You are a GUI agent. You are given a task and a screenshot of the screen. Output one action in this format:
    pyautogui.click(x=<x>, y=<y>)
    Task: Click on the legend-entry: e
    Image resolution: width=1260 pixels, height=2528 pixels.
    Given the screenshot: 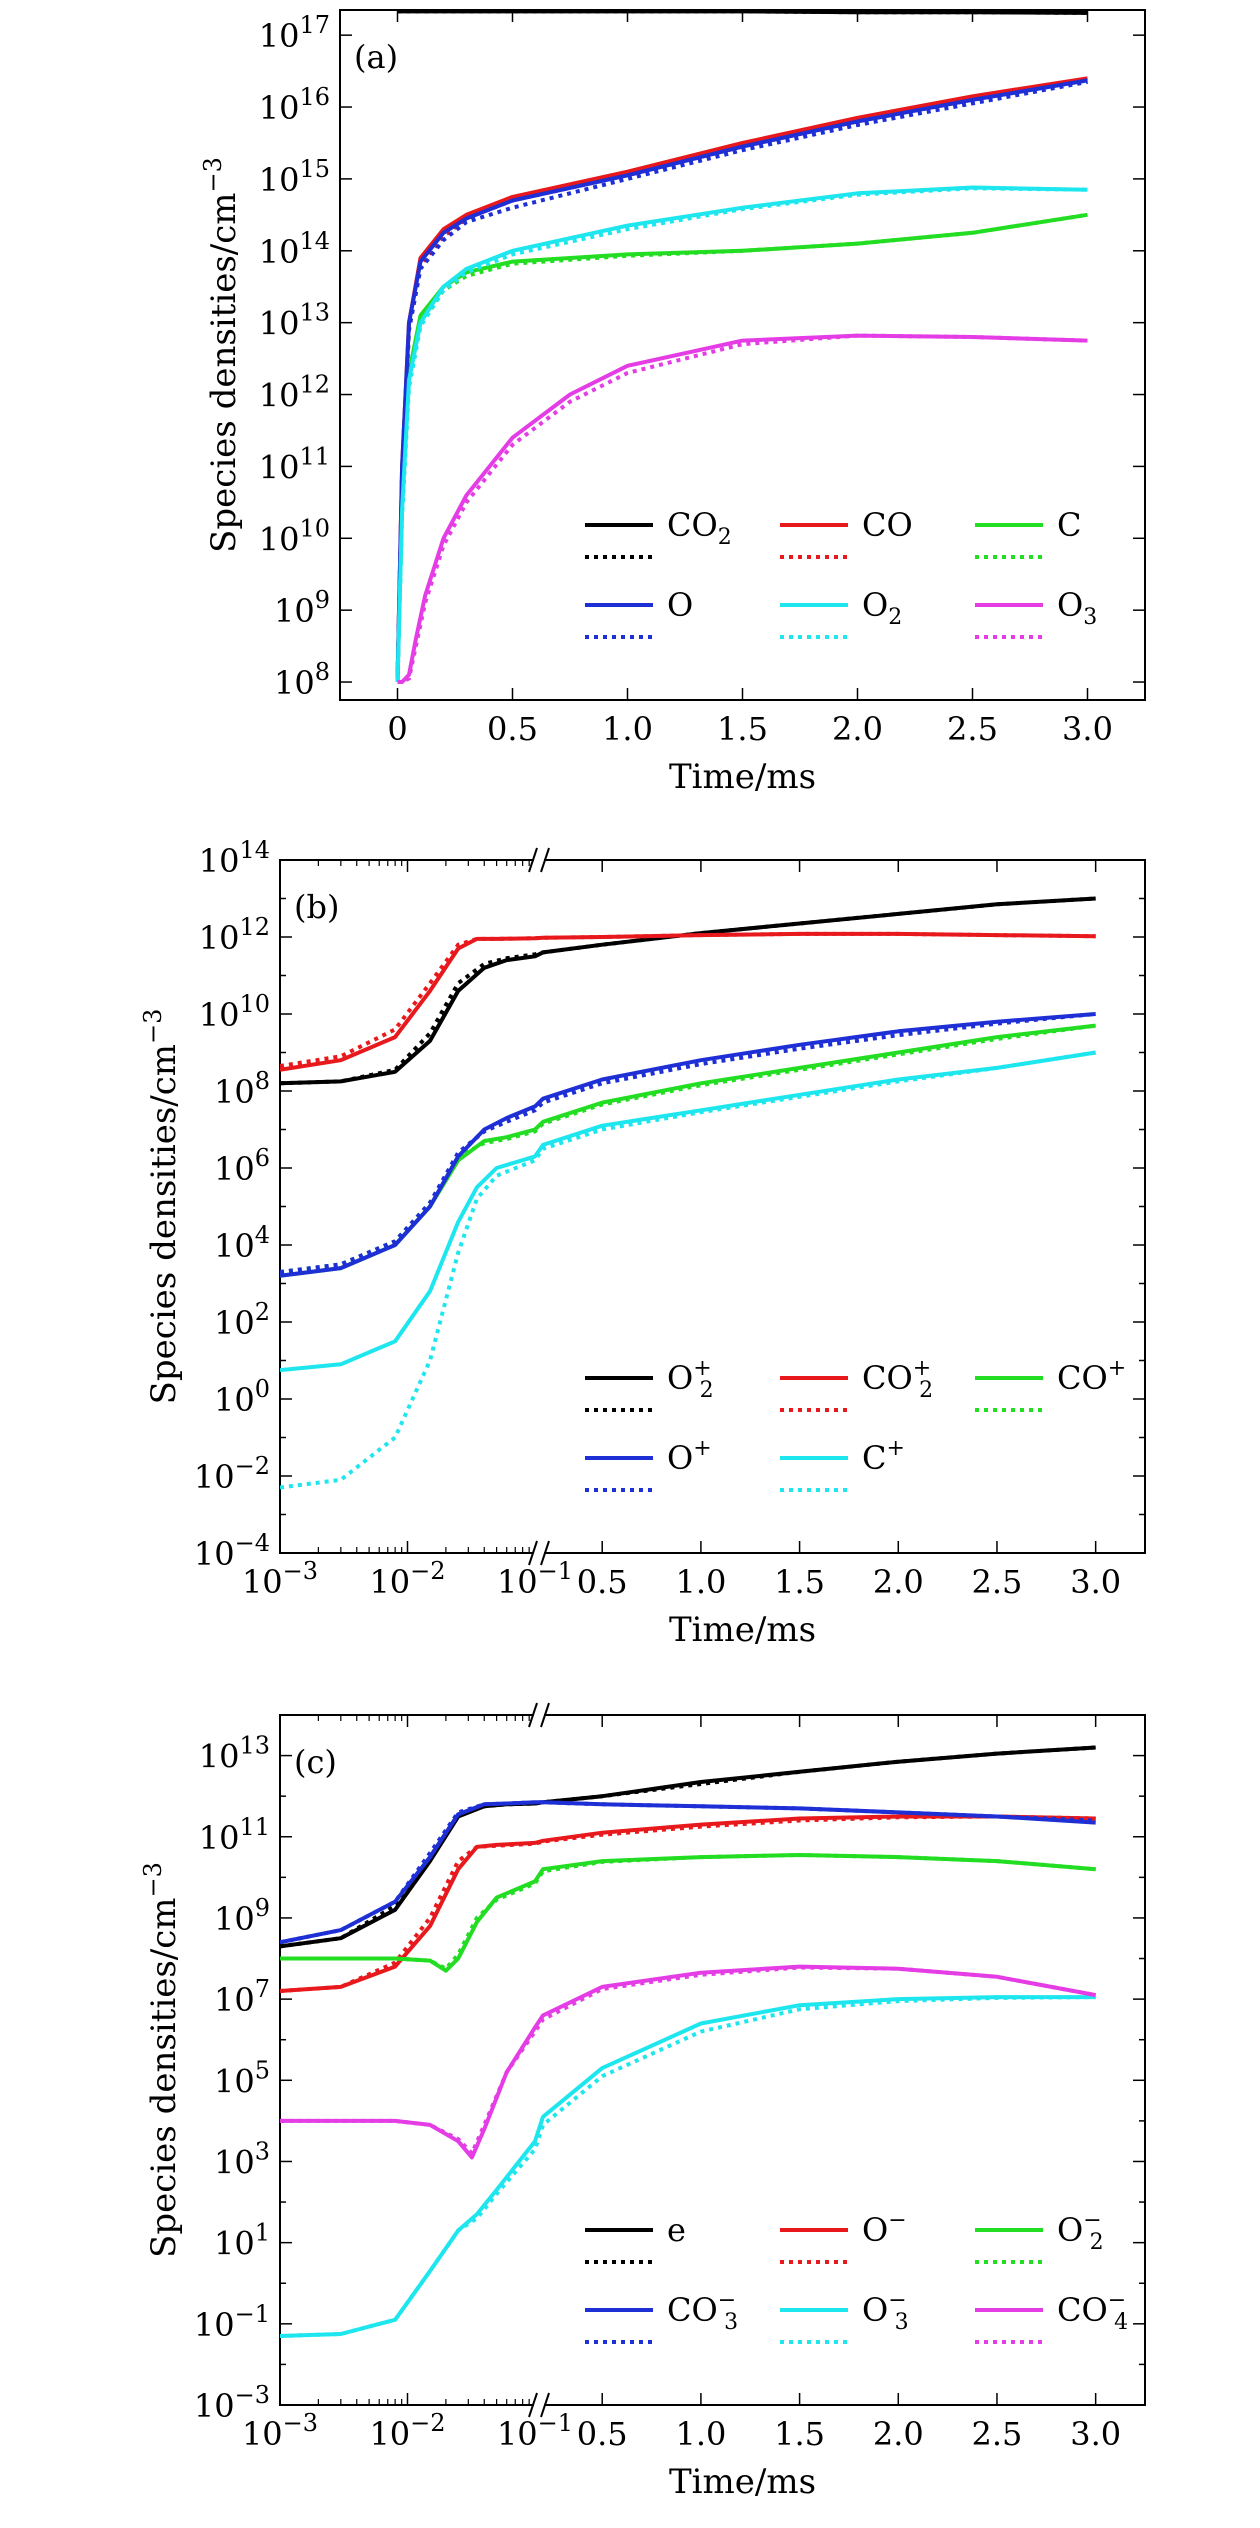 What is the action you would take?
    pyautogui.click(x=635, y=2237)
    